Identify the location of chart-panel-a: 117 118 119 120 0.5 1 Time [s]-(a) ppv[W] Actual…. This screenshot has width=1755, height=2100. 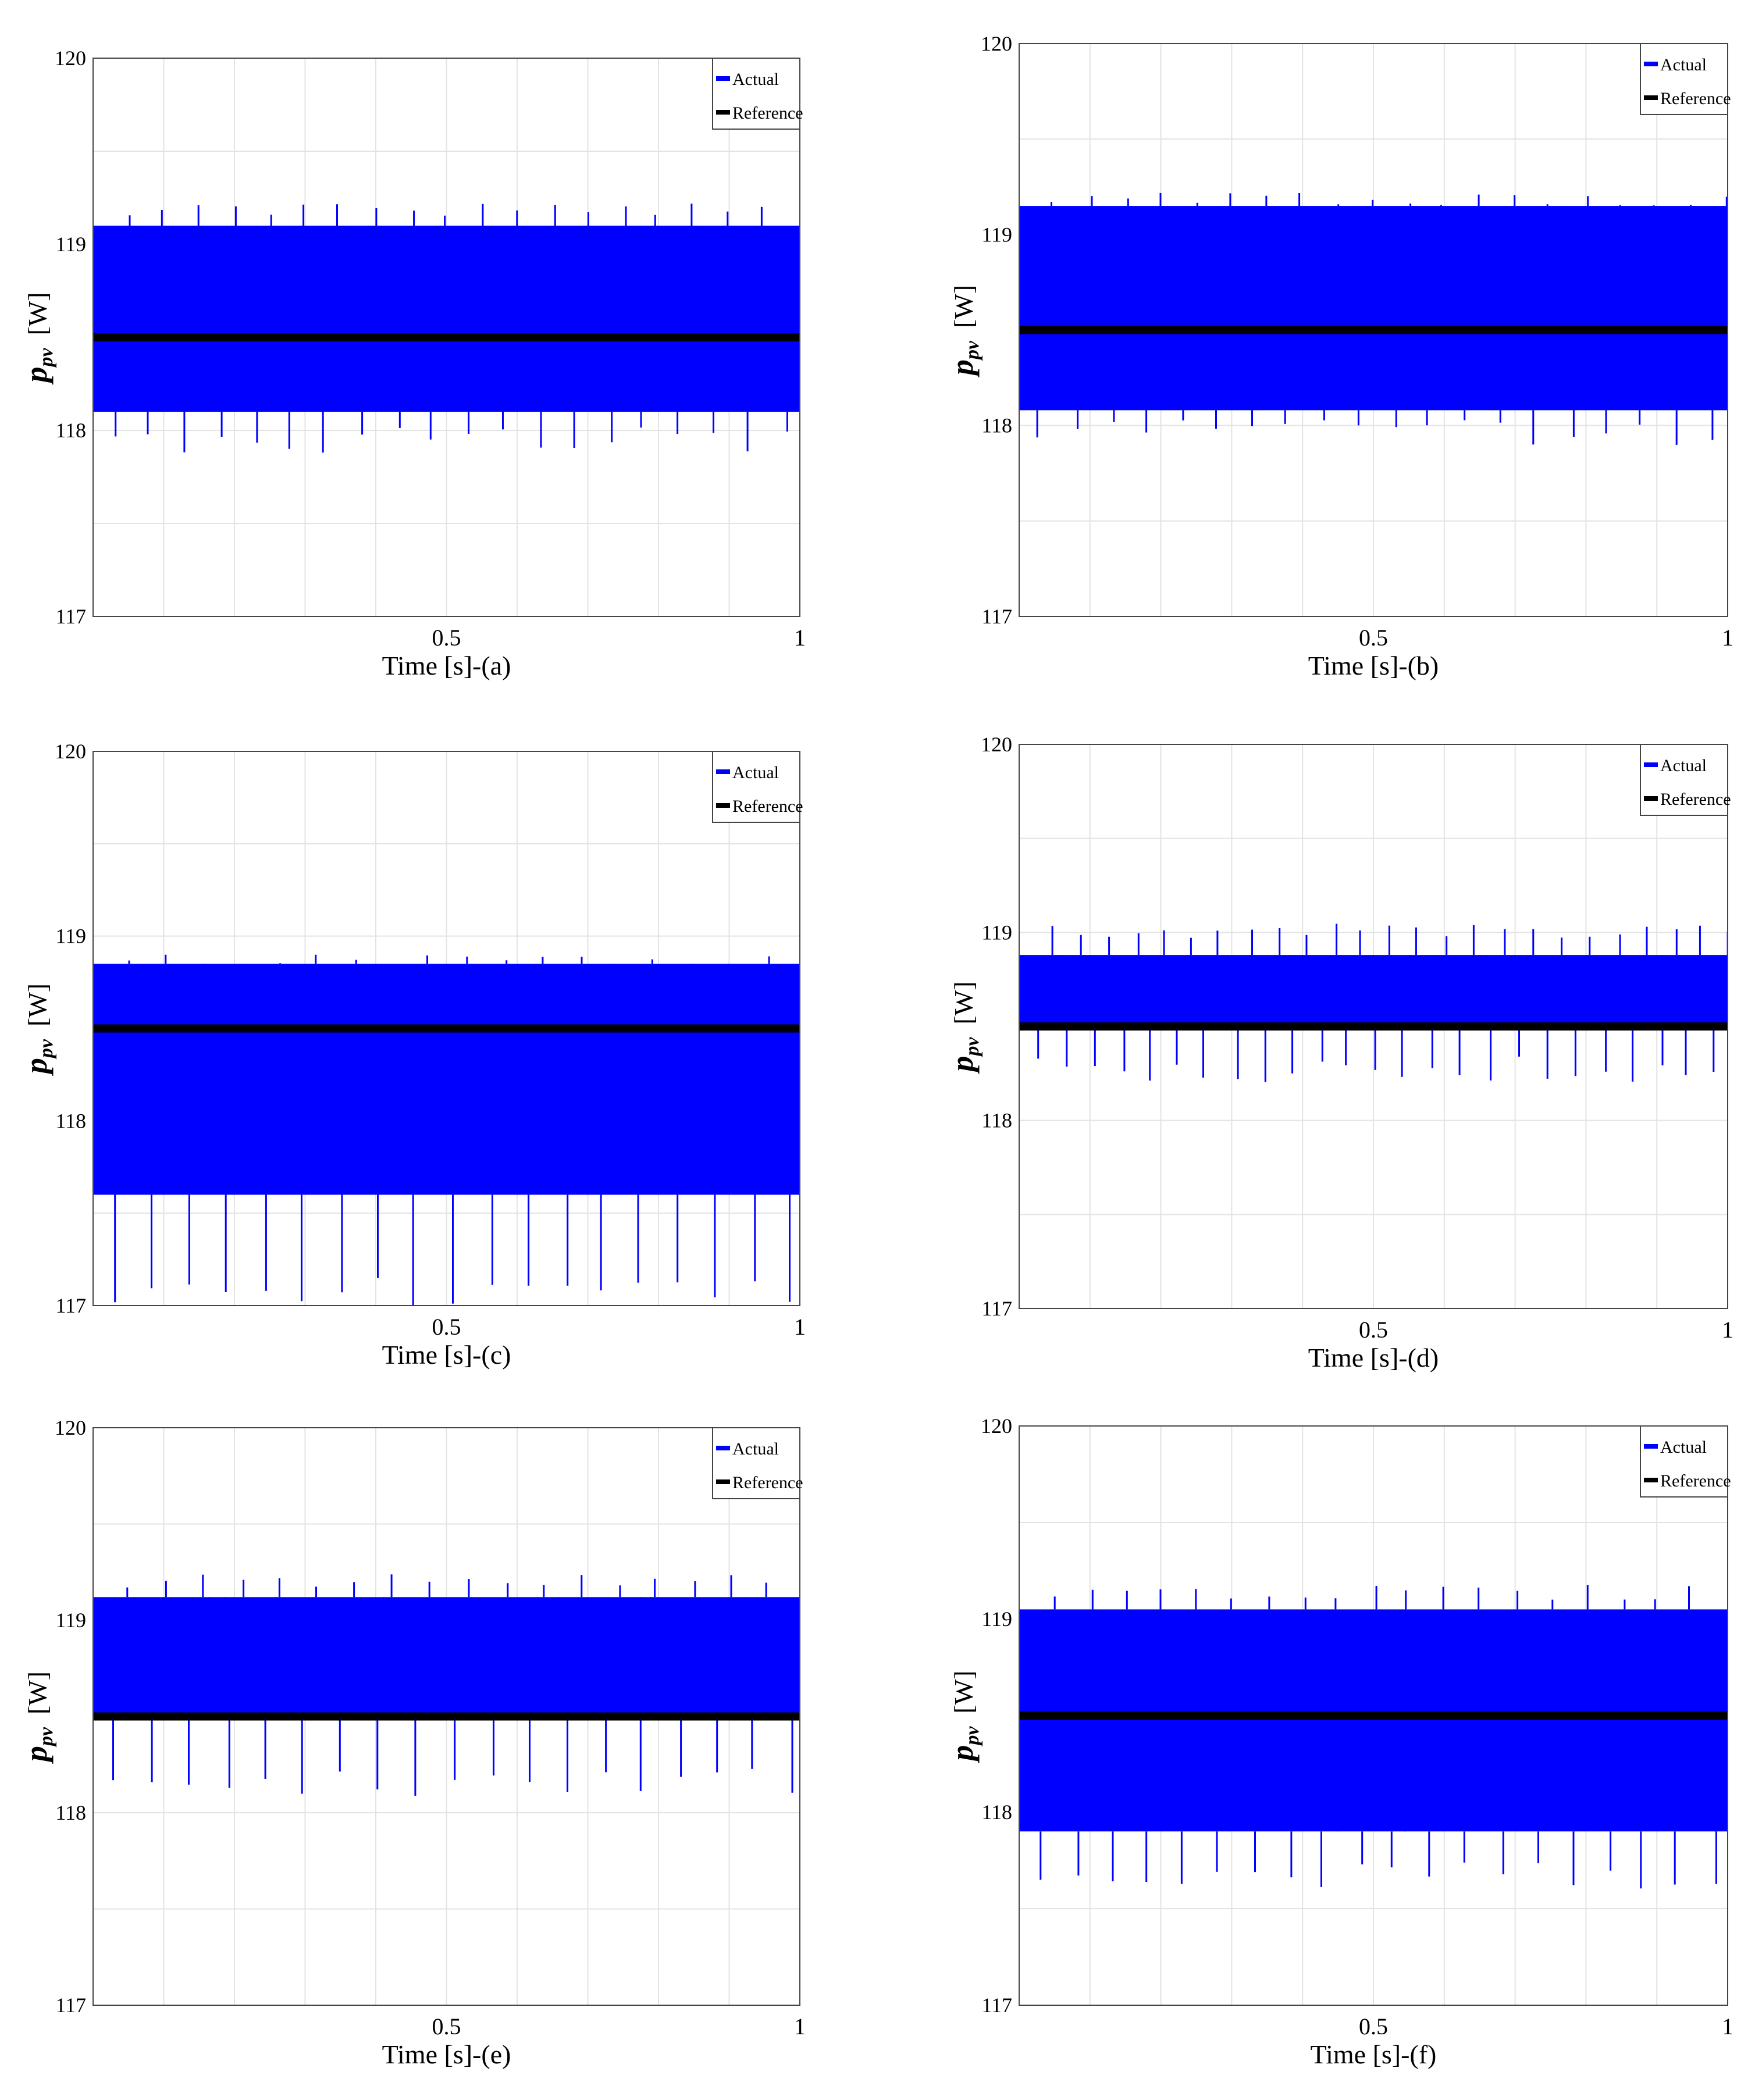
(413, 363).